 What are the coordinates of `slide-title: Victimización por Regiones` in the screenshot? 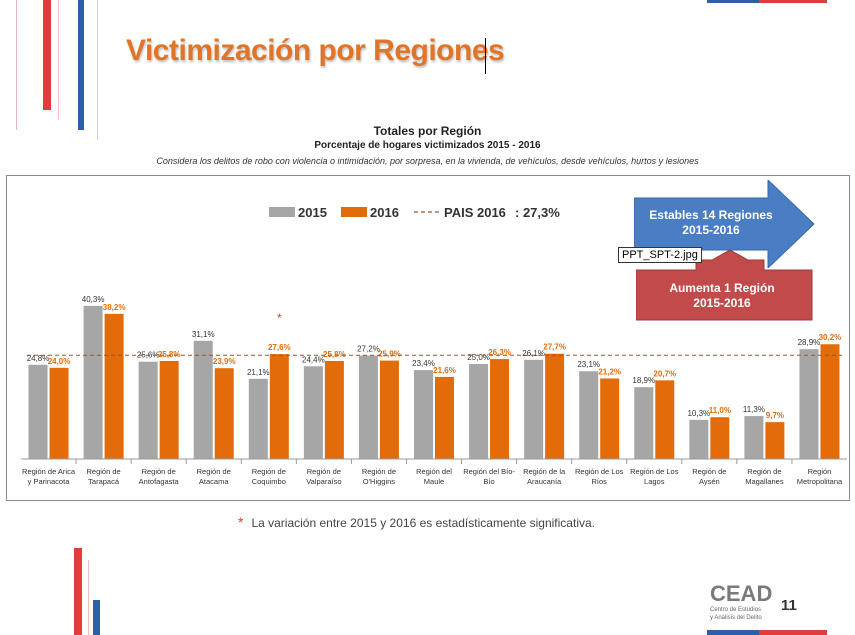 It's located at (315, 50).